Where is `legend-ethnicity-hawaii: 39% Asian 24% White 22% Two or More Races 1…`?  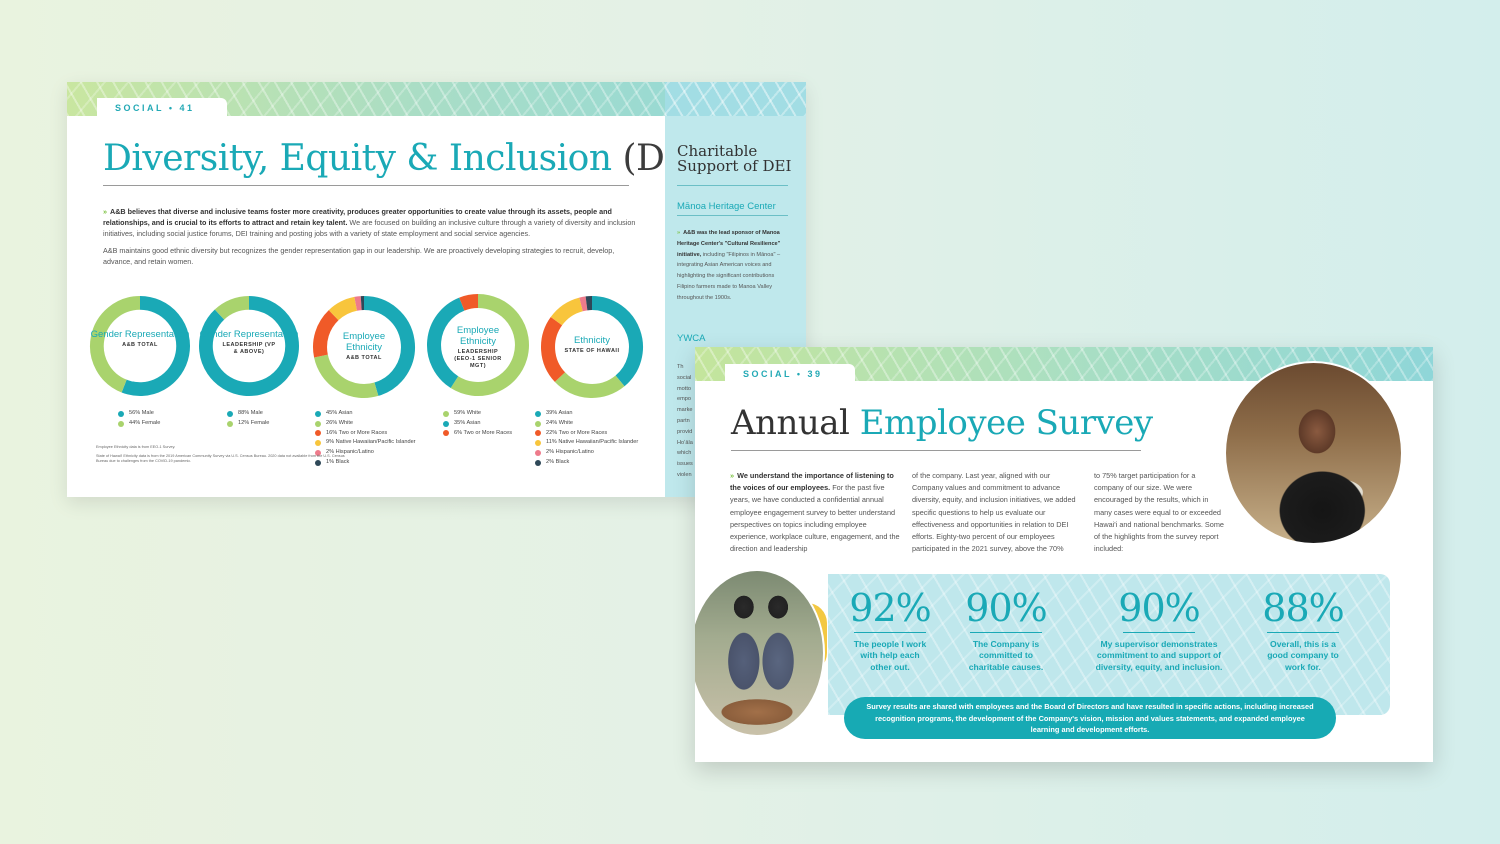 legend-ethnicity-hawaii: 39% Asian 24% White 22% Two or More Races 1… is located at coordinates (586, 438).